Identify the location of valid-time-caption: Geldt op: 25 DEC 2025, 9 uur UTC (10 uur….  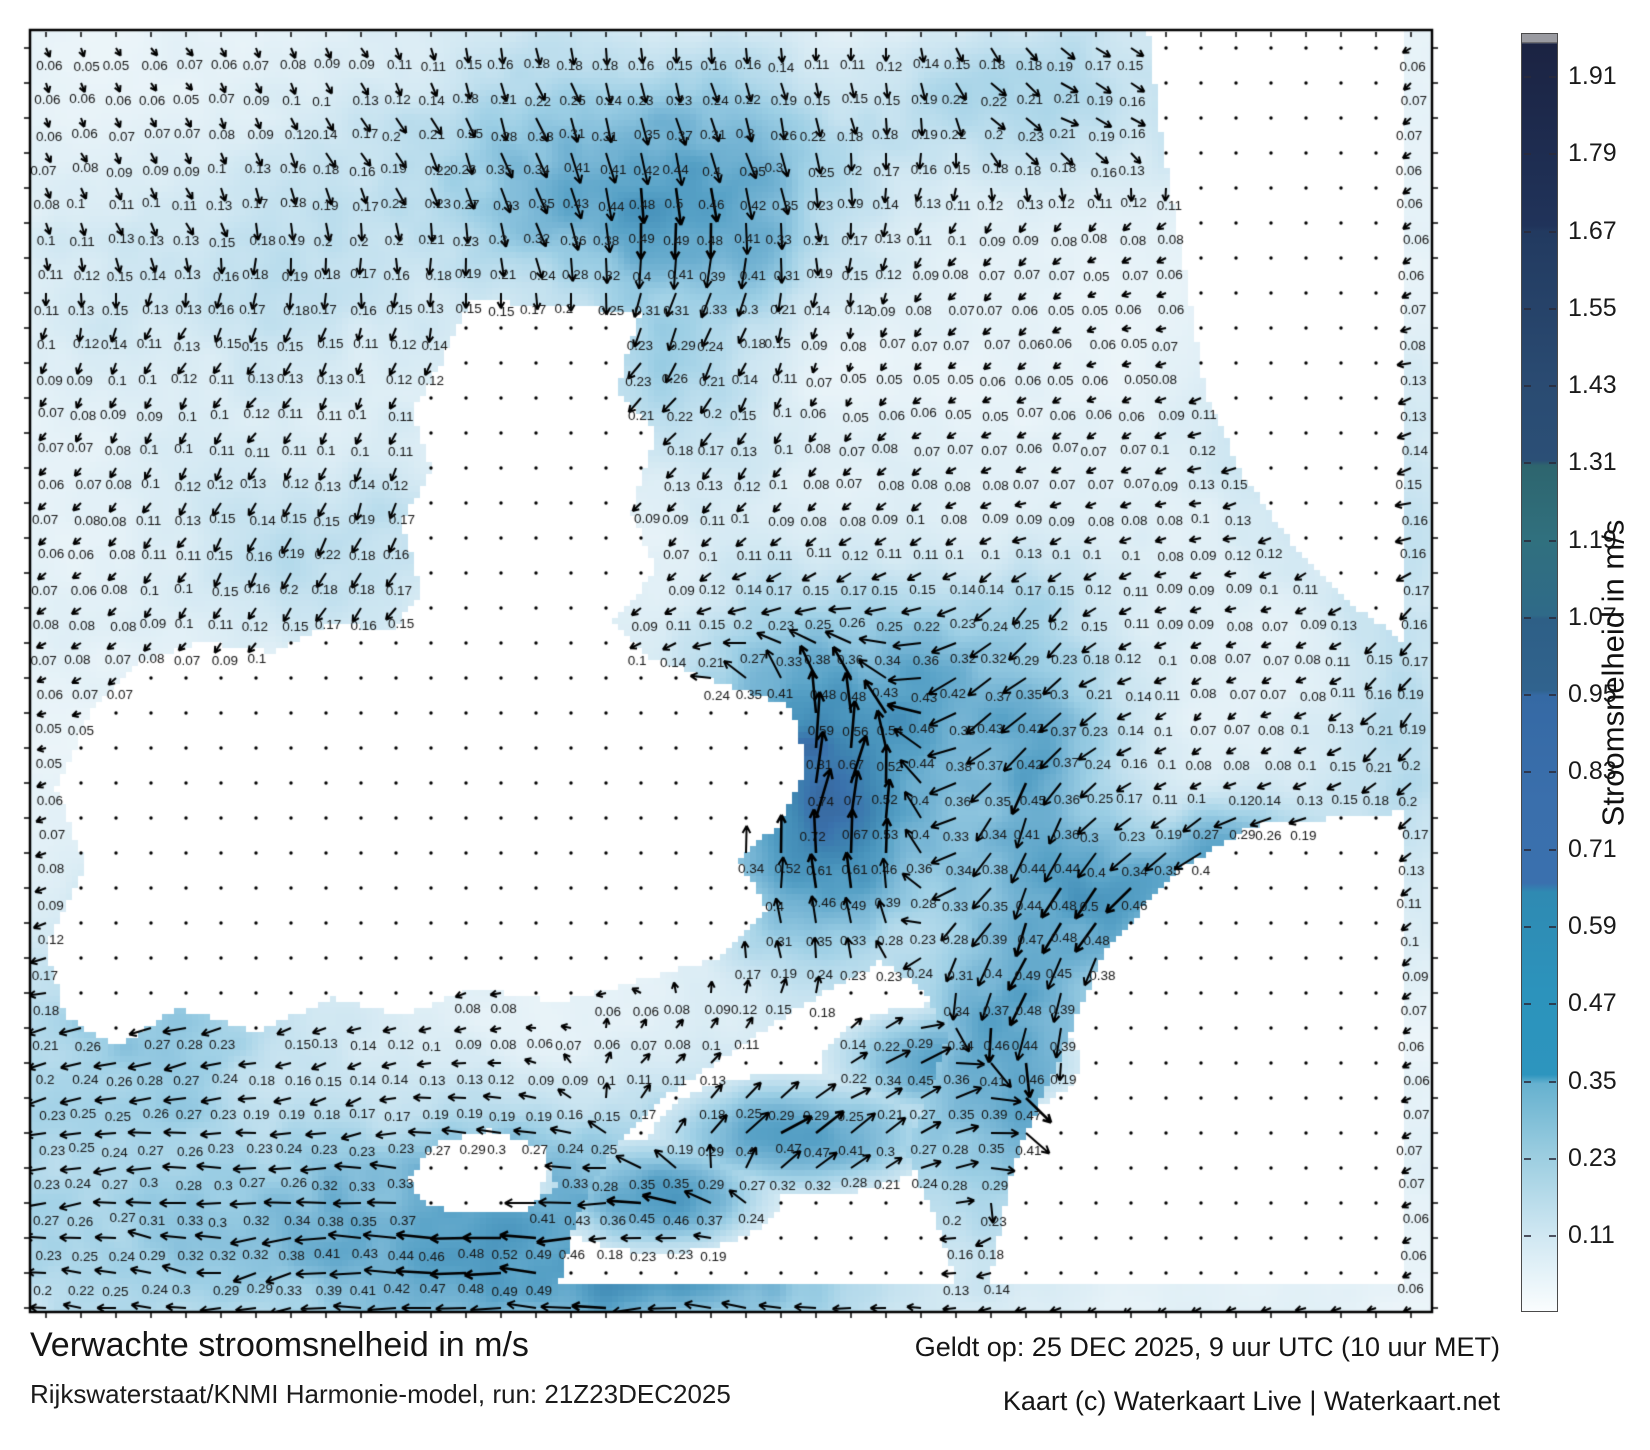
(1207, 1347).